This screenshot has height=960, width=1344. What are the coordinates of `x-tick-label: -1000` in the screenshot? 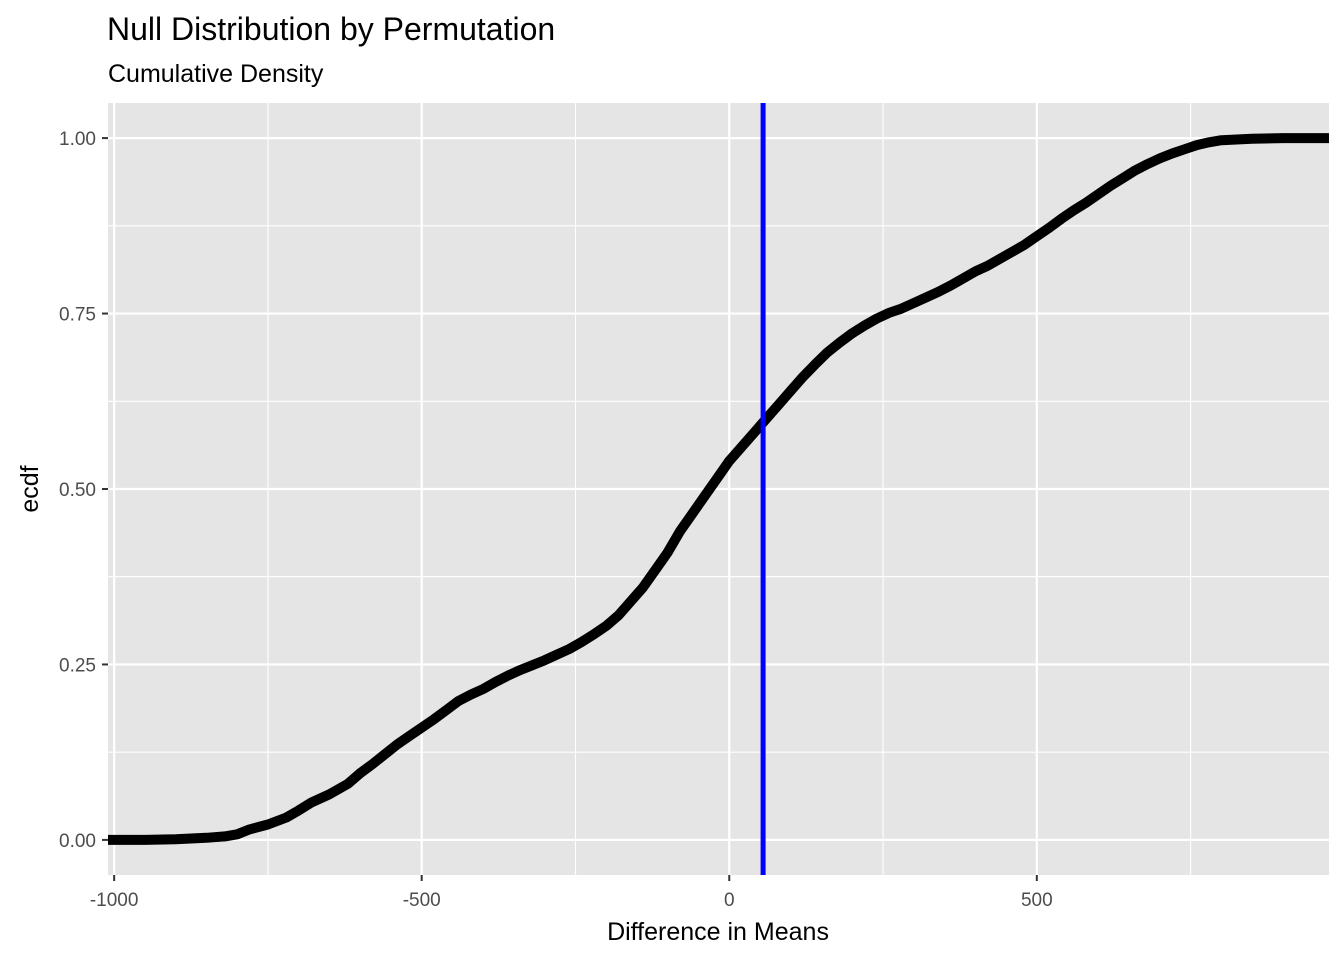 It's located at (114, 900).